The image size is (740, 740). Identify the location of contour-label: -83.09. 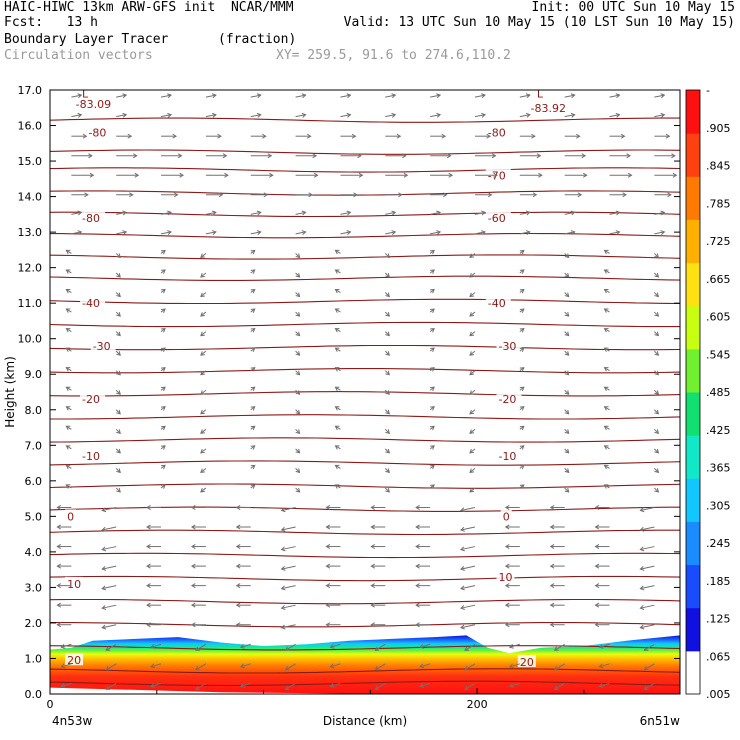
(93, 104).